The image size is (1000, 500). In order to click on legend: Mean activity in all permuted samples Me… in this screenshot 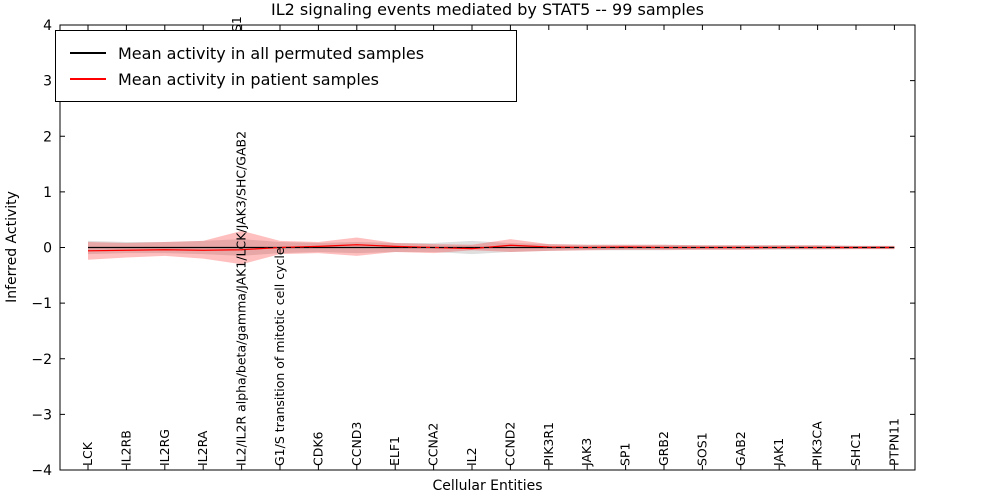, I will do `click(286, 66)`.